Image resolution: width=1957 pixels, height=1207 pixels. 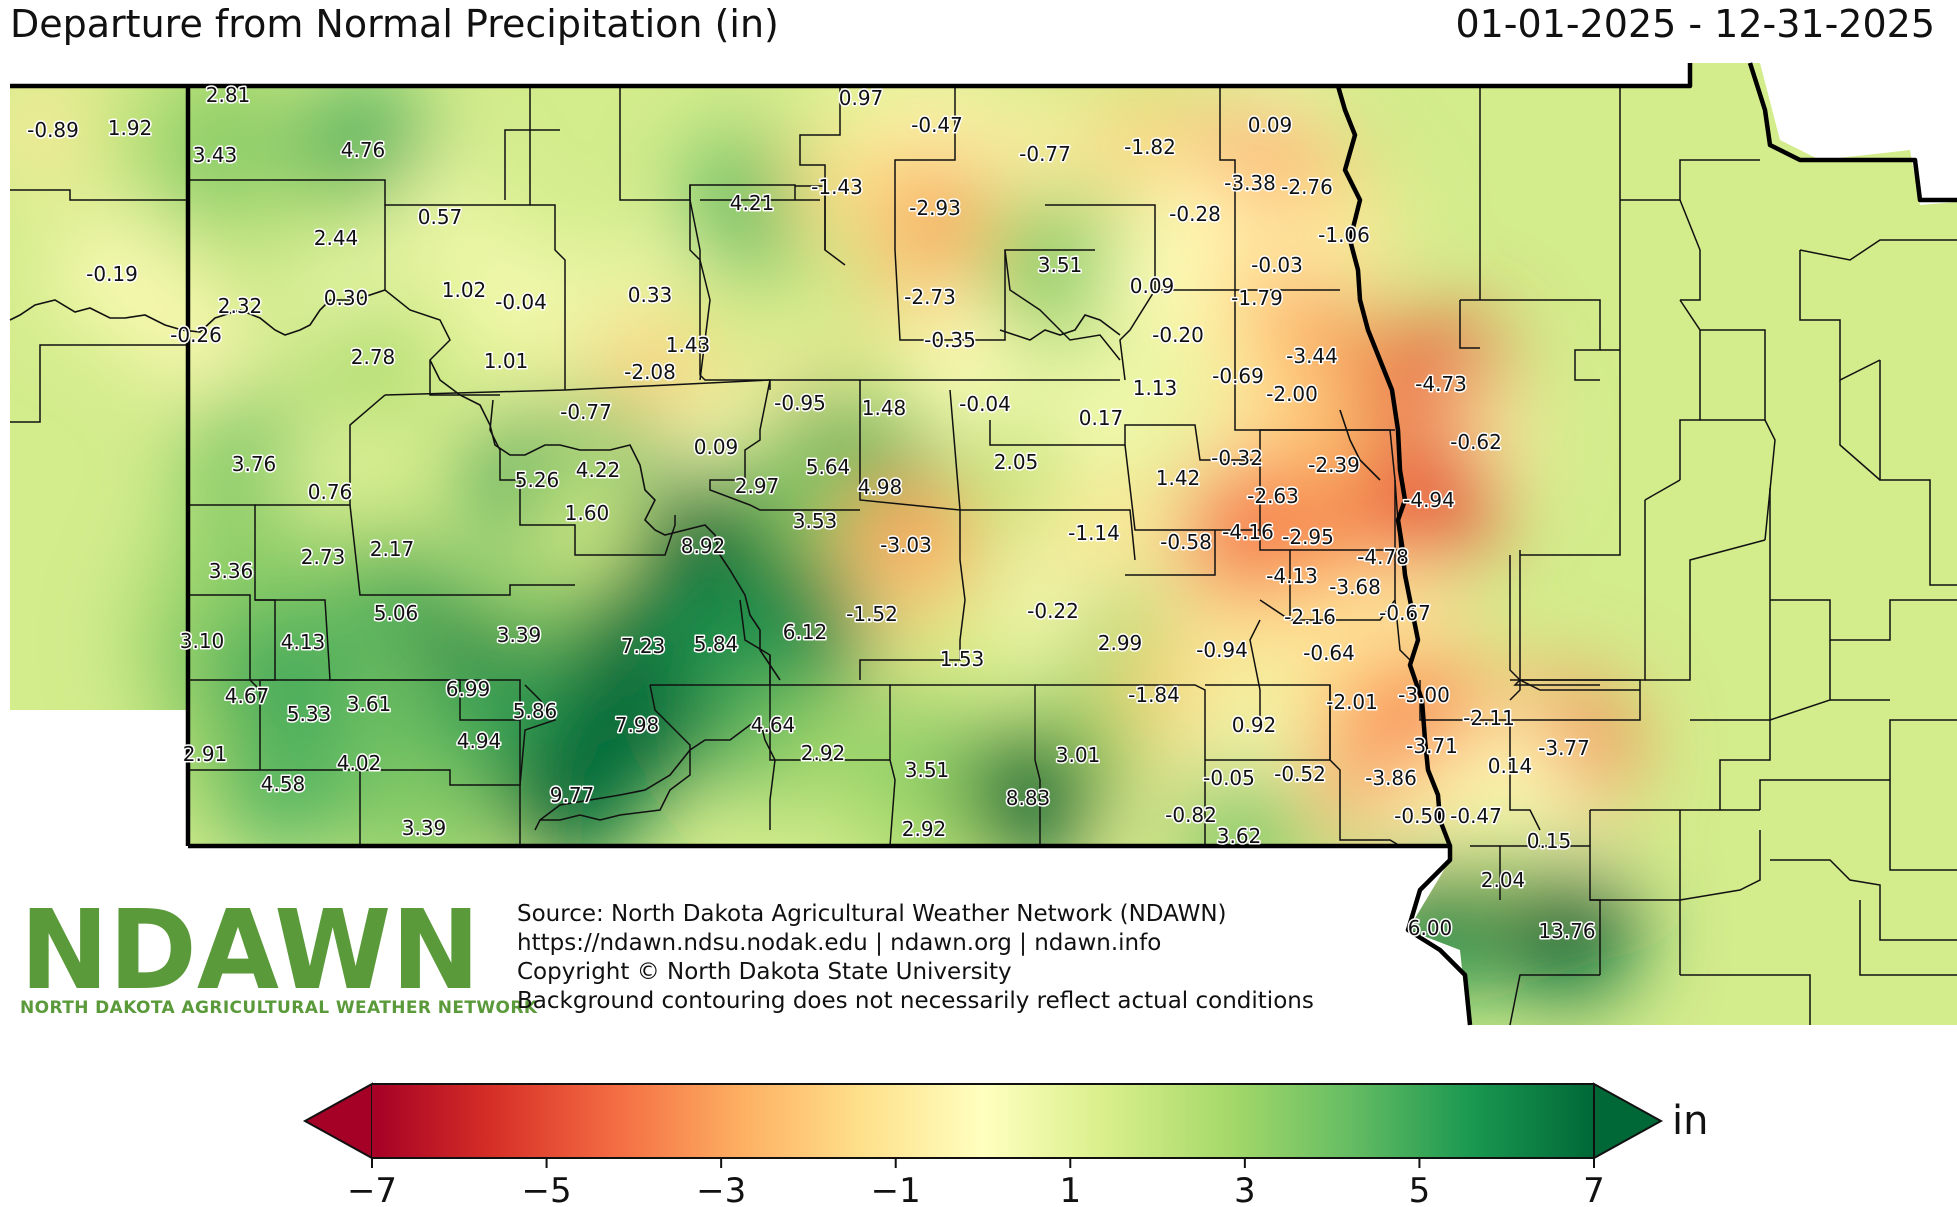 I want to click on station-value: 2.05, so click(x=1016, y=462).